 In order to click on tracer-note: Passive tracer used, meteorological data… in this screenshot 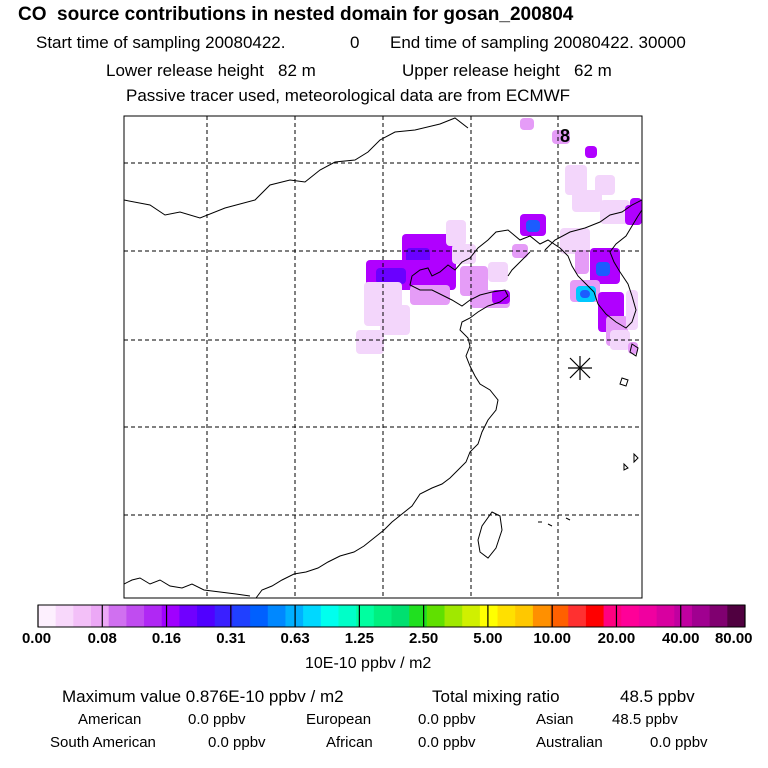, I will do `click(348, 95)`.